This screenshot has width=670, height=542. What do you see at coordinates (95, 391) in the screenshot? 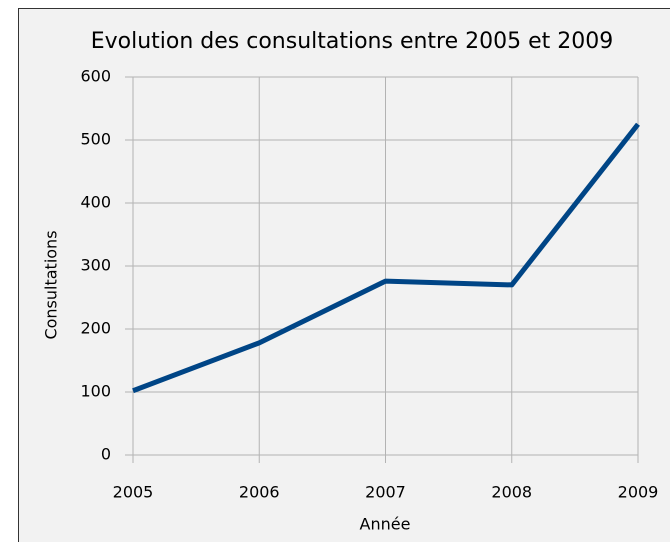
I see `y-tick-label: 100` at bounding box center [95, 391].